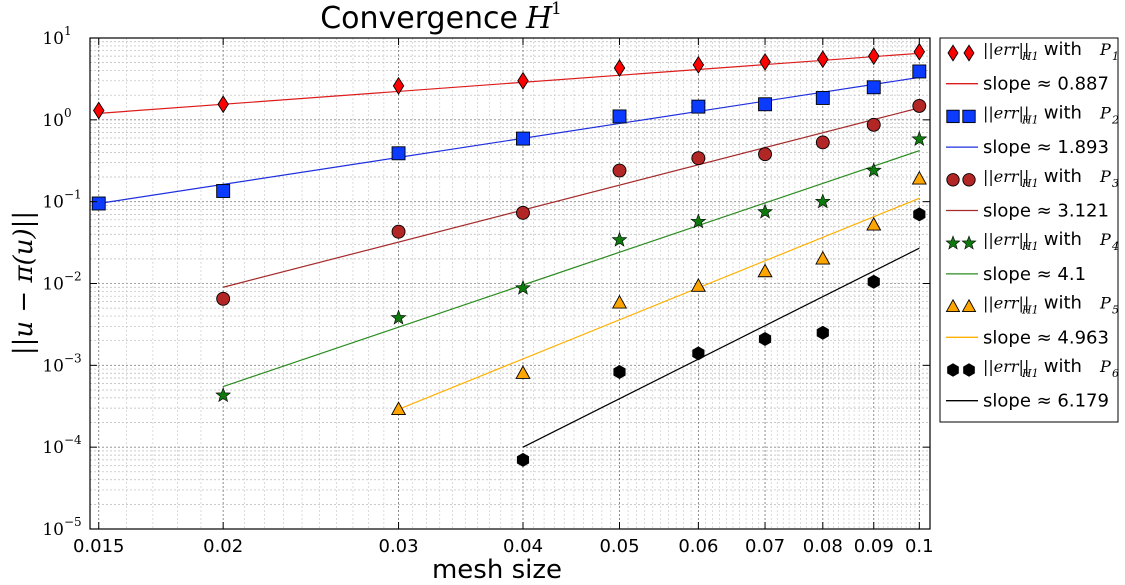 The width and height of the screenshot is (1125, 585). I want to click on legend-entry: slope ≈ 3.121, so click(1027, 211).